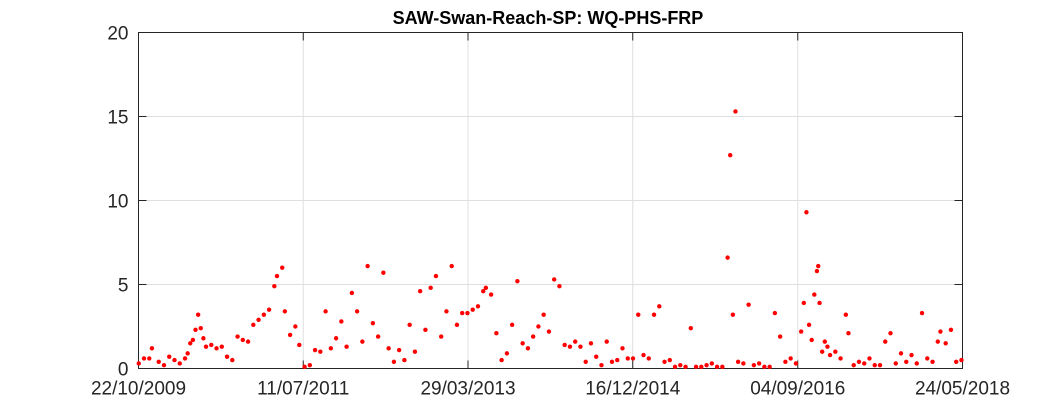  What do you see at coordinates (117, 118) in the screenshot?
I see `y-tick-label: 15` at bounding box center [117, 118].